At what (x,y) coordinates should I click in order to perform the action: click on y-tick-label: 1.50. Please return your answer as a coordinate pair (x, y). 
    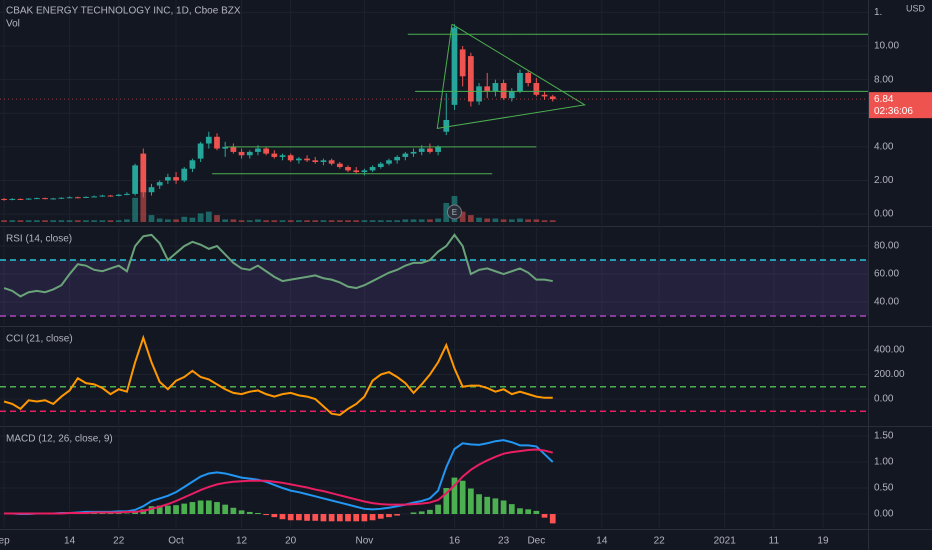
    Looking at the image, I should click on (884, 436).